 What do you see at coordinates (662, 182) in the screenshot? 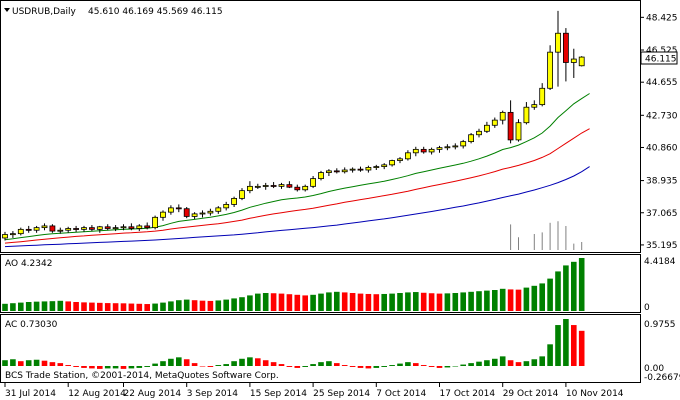
I see `price-tick-label: 38.935` at bounding box center [662, 182].